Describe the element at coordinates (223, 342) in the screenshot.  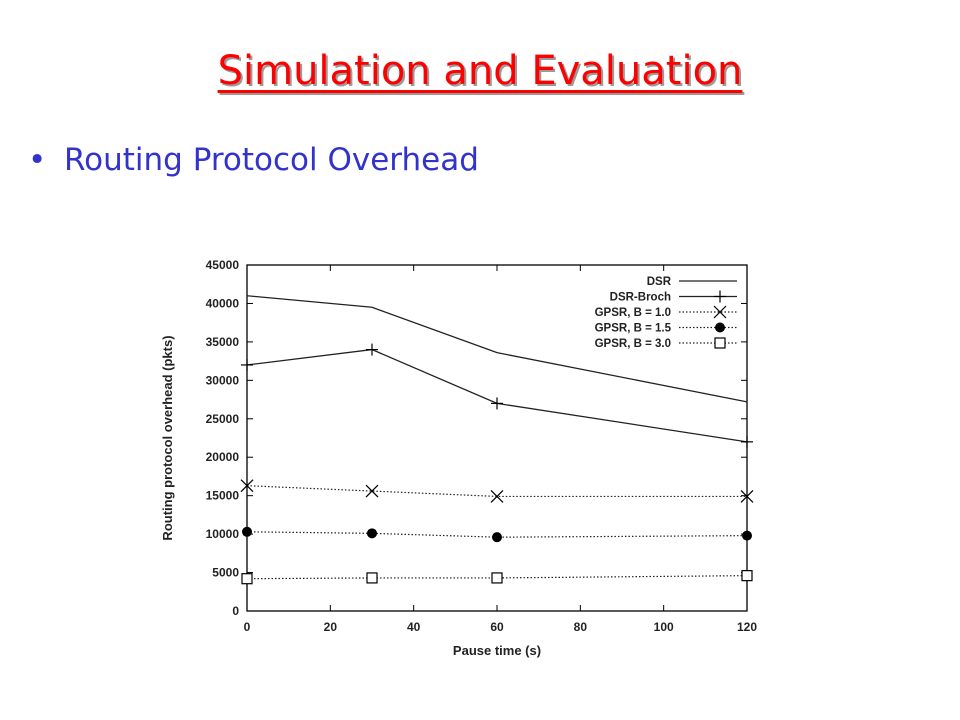
I see `y-tick-label: 35000` at that location.